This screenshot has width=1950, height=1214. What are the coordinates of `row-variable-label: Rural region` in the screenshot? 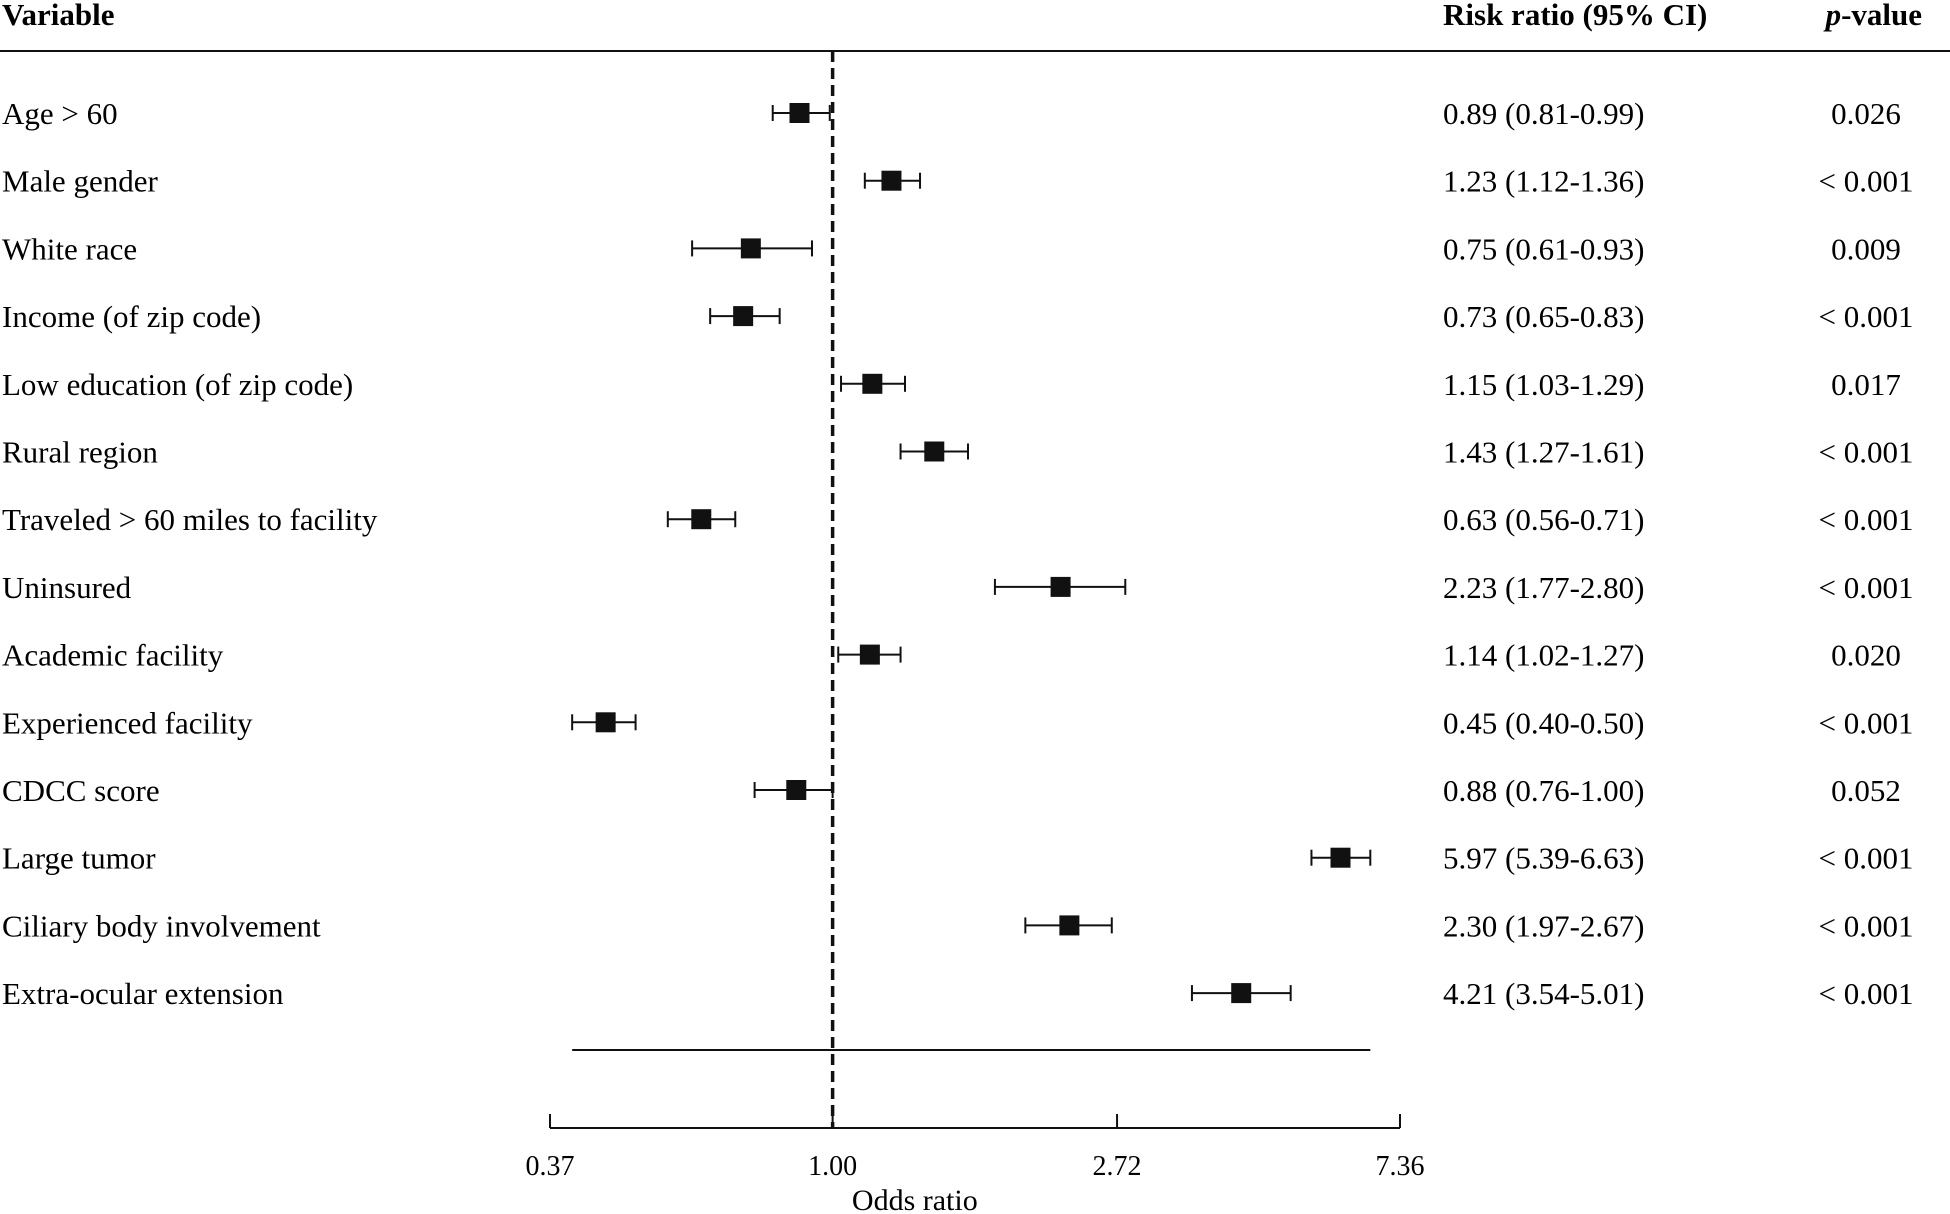 It's located at (80, 452).